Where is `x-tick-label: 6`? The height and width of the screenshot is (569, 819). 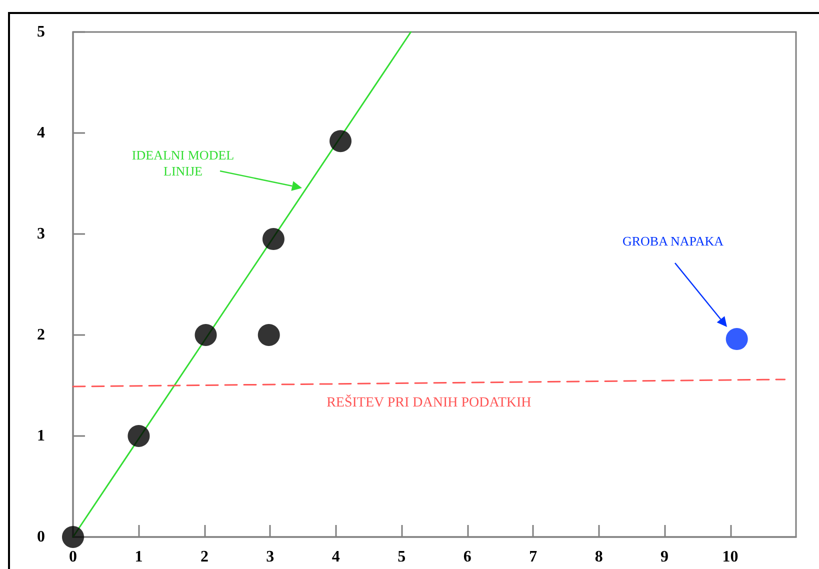 x-tick-label: 6 is located at coordinates (467, 557).